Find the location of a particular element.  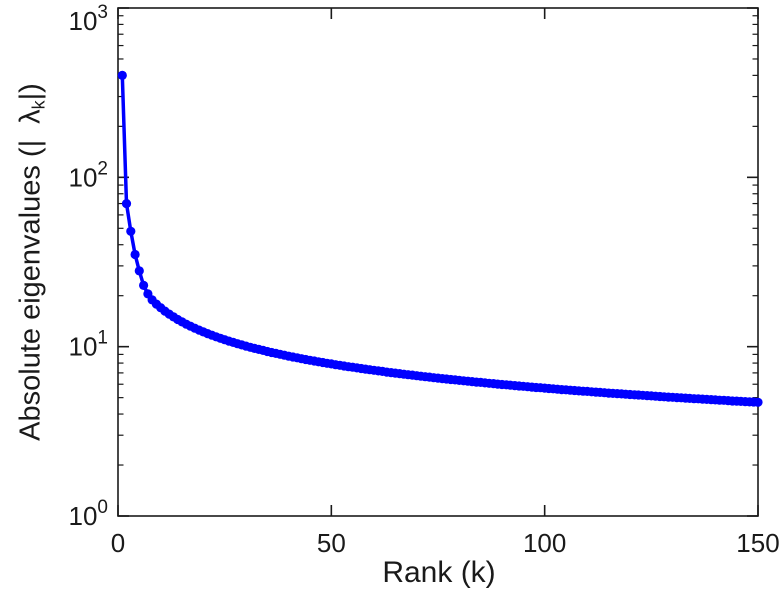

y-axis-label-suffix: |) is located at coordinates (30, 92).